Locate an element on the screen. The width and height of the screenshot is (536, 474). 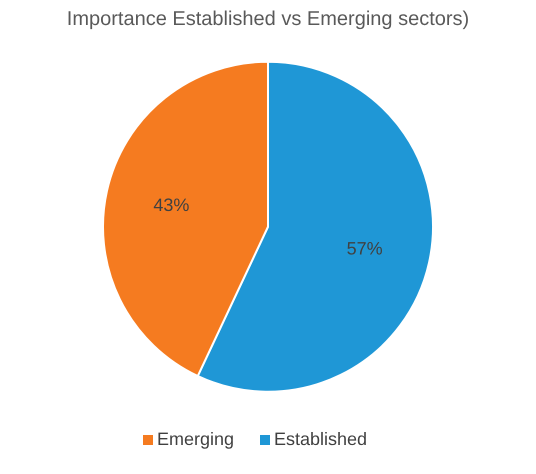
data-label: 43% is located at coordinates (171, 205).